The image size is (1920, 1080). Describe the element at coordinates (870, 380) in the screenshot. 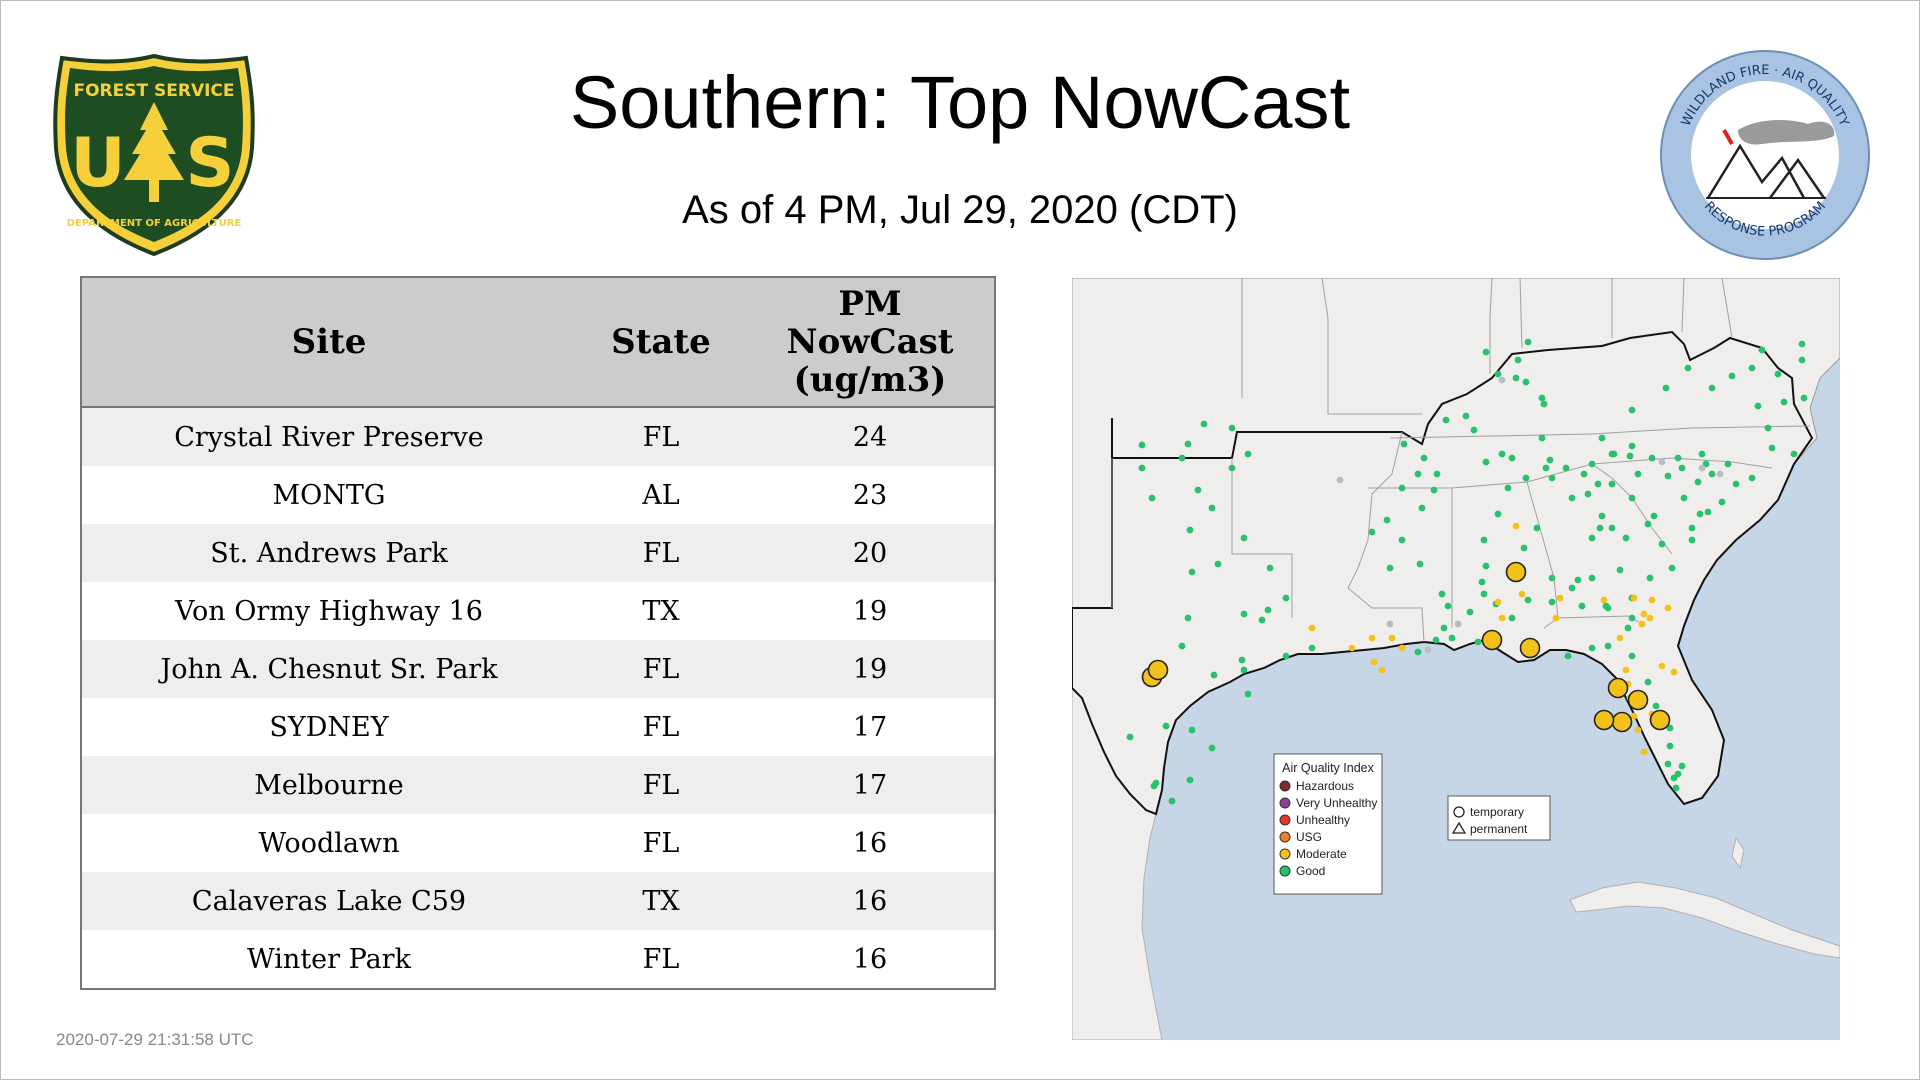

I see `header-value-line3: (ug/m3)` at that location.